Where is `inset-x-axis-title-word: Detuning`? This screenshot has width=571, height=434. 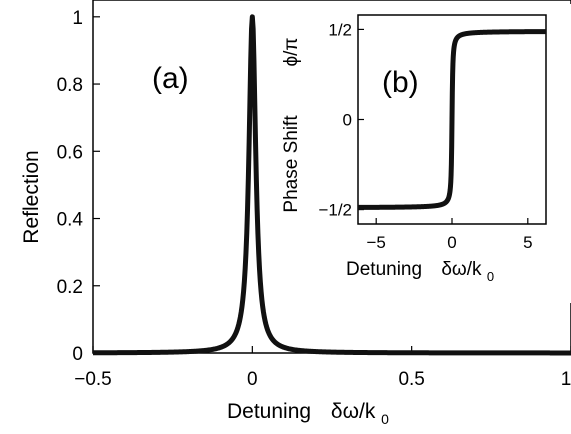 inset-x-axis-title-word: Detuning is located at coordinates (384, 269).